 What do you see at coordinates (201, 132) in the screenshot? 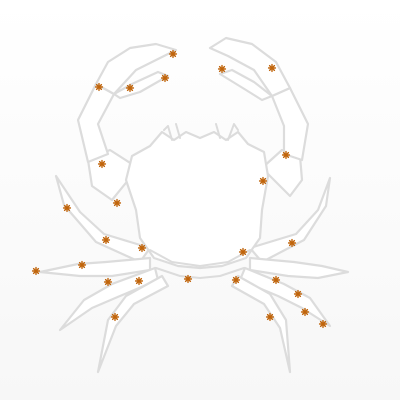
I see `eye-stalks` at bounding box center [201, 132].